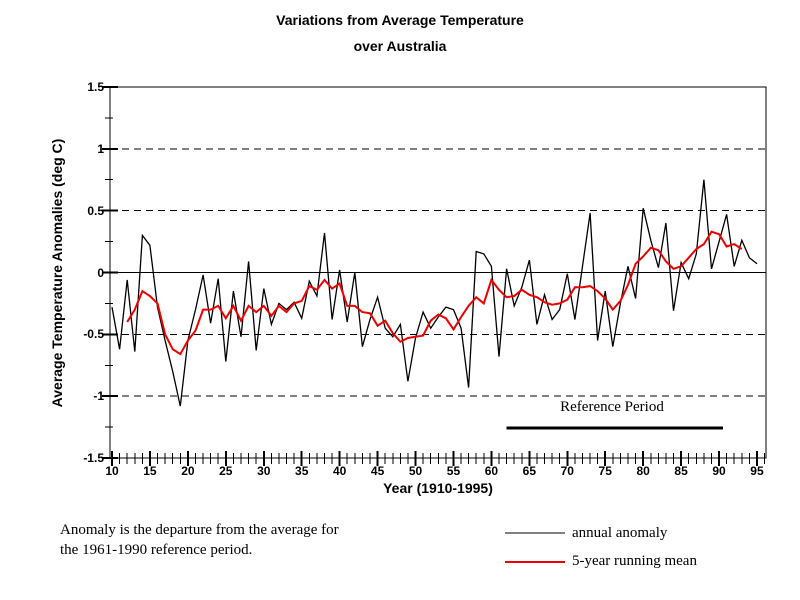 This screenshot has width=800, height=600. Describe the element at coordinates (438, 488) in the screenshot. I see `x-axis-label: Year (1910-1995)` at that location.